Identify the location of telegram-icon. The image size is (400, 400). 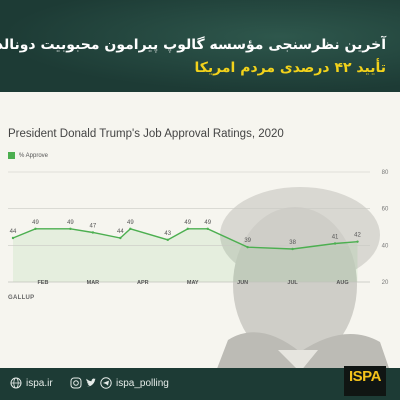
(106, 383).